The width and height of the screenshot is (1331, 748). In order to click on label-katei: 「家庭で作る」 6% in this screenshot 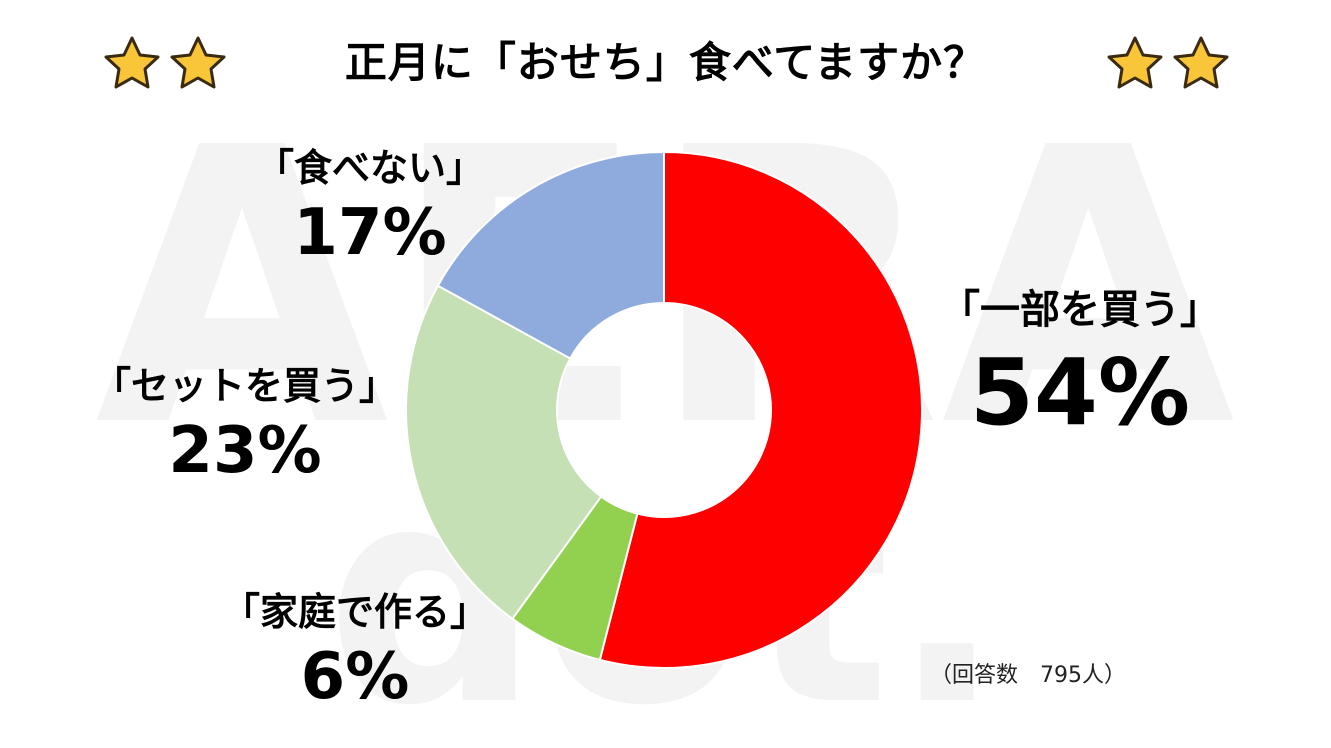, I will do `click(355, 651)`.